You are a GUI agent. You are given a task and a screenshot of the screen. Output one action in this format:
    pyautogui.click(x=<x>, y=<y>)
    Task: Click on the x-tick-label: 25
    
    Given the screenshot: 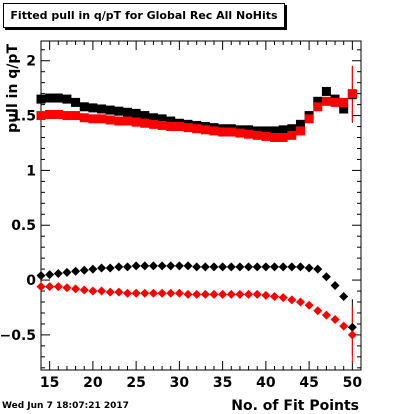 What is the action you would take?
    pyautogui.click(x=135, y=383)
    